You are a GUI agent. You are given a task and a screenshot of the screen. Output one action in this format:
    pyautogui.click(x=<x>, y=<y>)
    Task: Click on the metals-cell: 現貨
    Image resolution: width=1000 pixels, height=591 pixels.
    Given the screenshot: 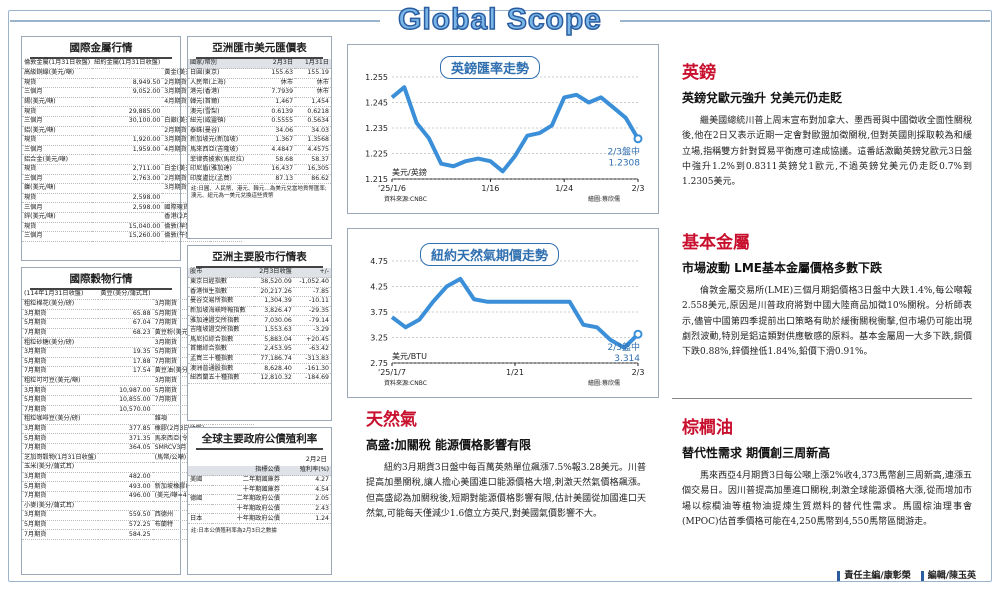 What is the action you would take?
    pyautogui.click(x=57, y=83)
    